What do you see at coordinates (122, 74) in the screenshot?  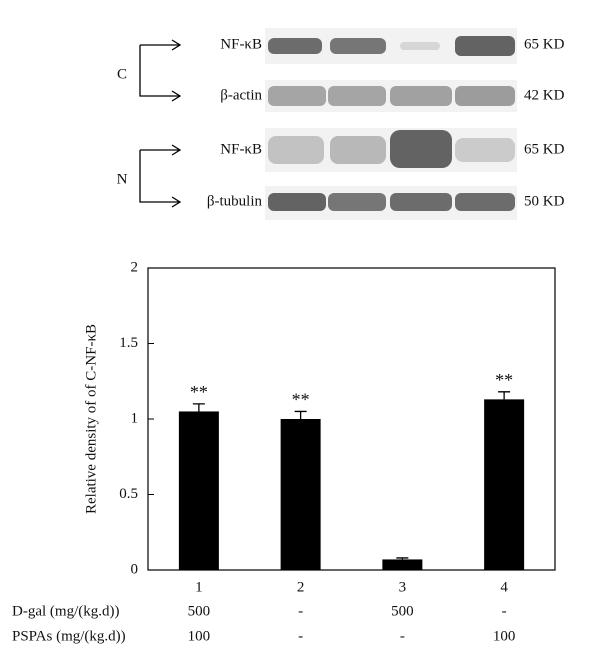 I see `group-label: C` at bounding box center [122, 74].